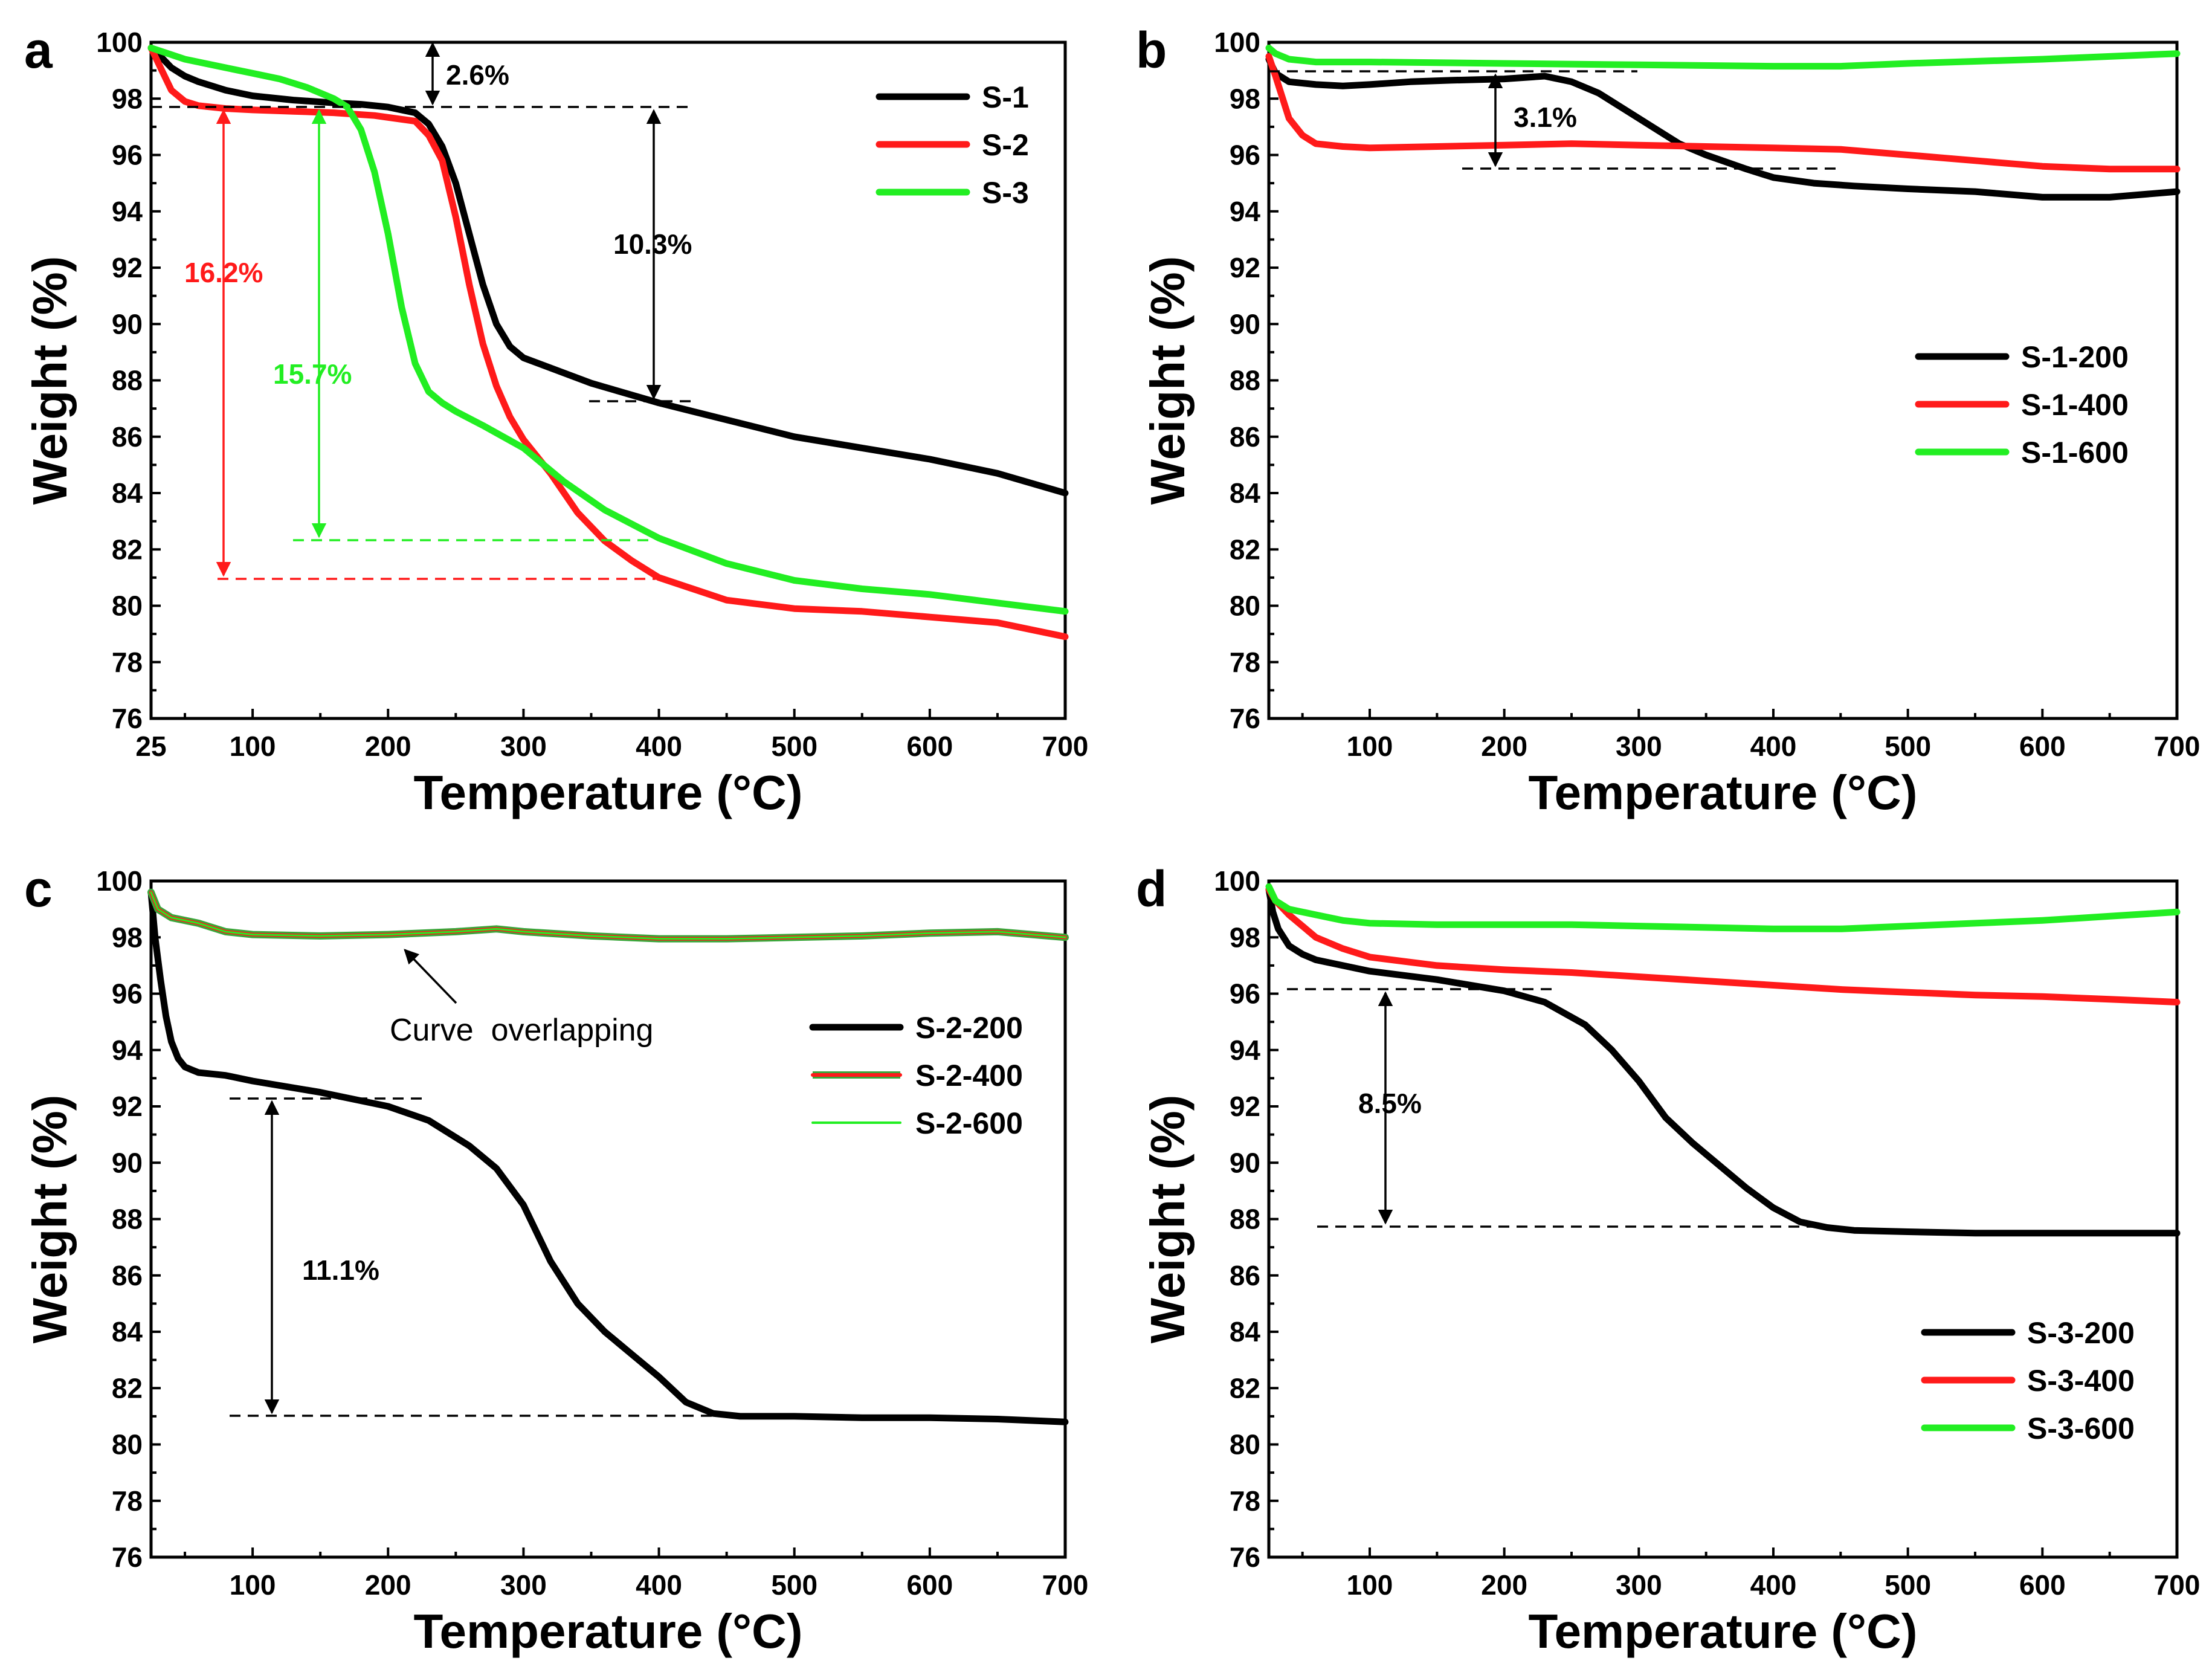  Describe the element at coordinates (952, 193) in the screenshot. I see `legend-entry-s-3: S-3` at that location.